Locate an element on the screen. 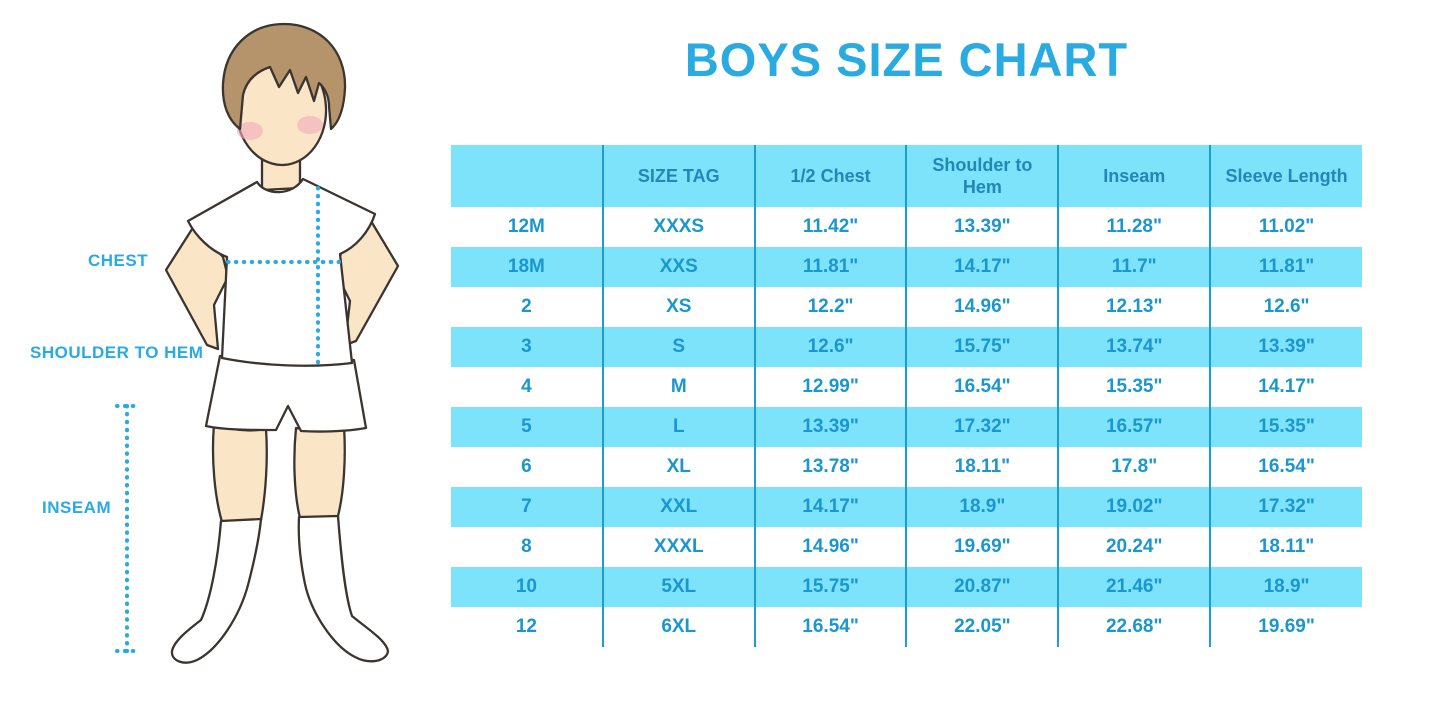  cell-inseam: 22.68" is located at coordinates (1134, 627).